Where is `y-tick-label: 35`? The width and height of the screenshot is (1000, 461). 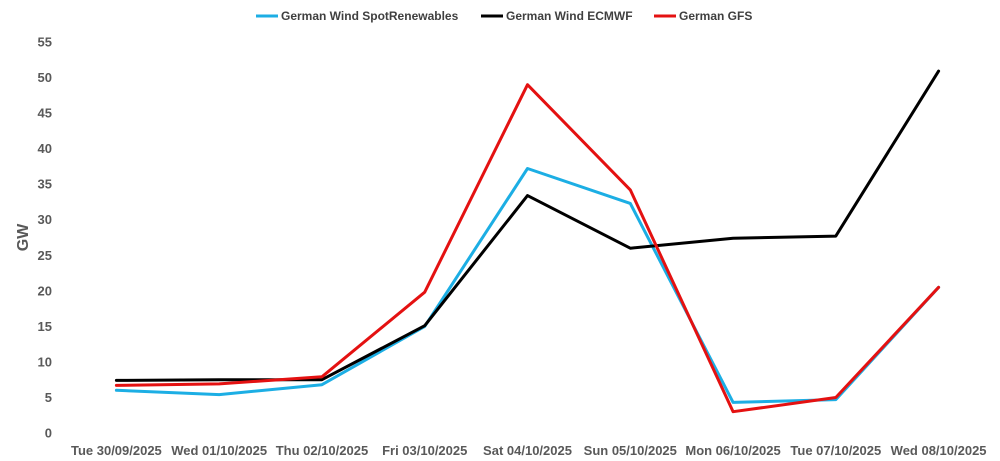
y-tick-label: 35 is located at coordinates (45, 184).